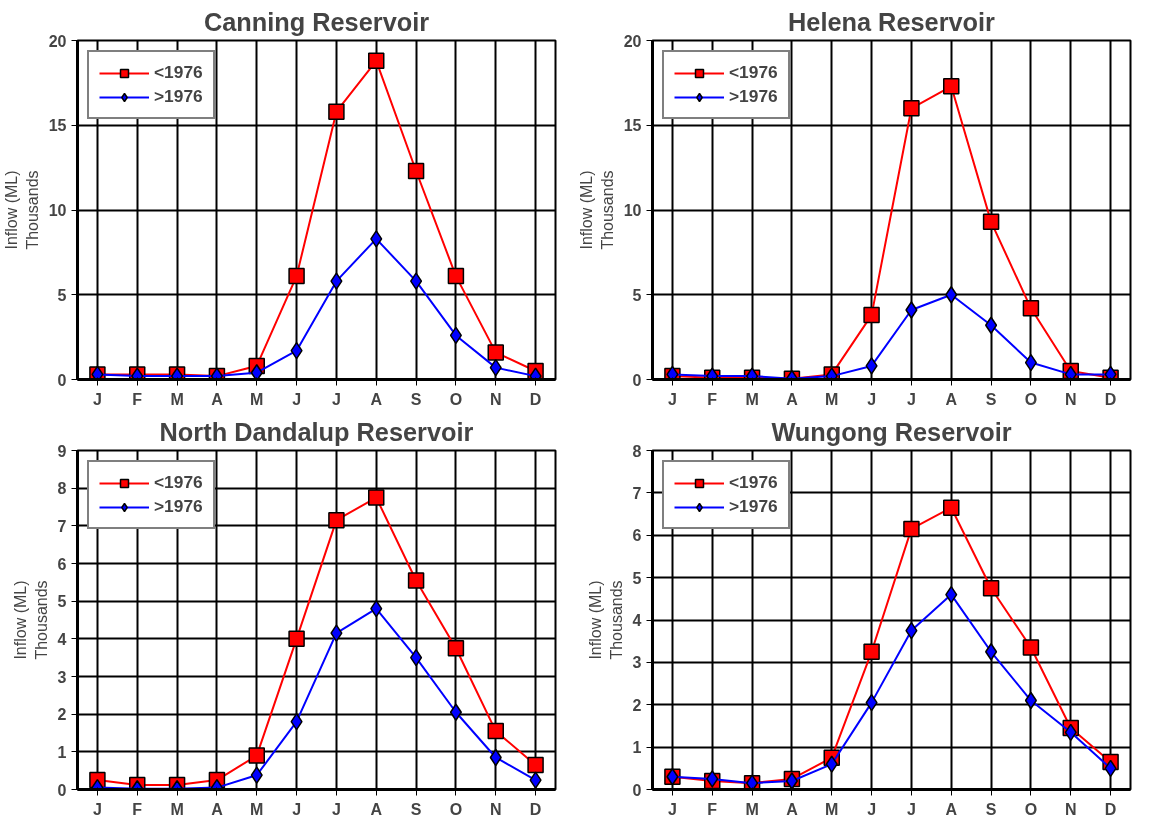 Image resolution: width=1167 pixels, height=832 pixels. I want to click on chart-title: Helena Reservoir, so click(892, 21).